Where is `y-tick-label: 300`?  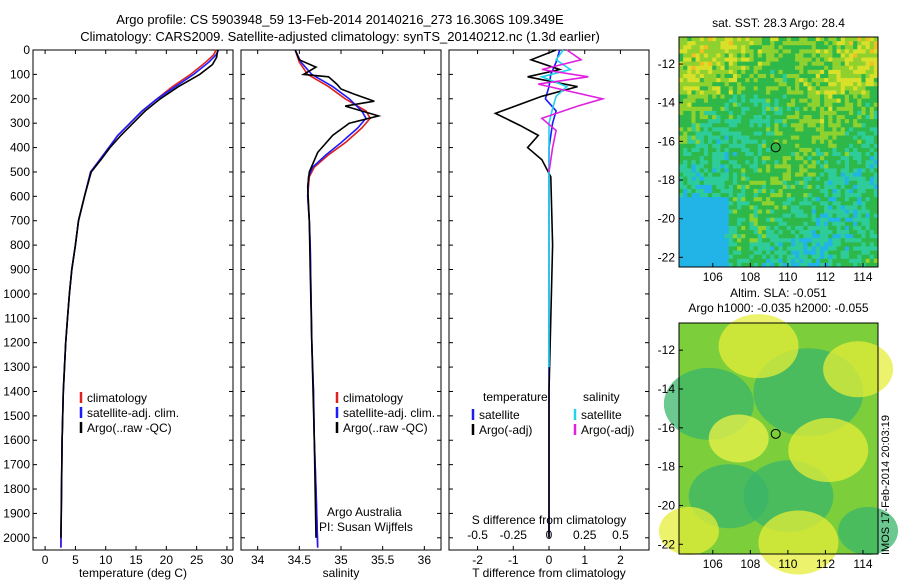
y-tick-label: 300 is located at coordinates (20, 123).